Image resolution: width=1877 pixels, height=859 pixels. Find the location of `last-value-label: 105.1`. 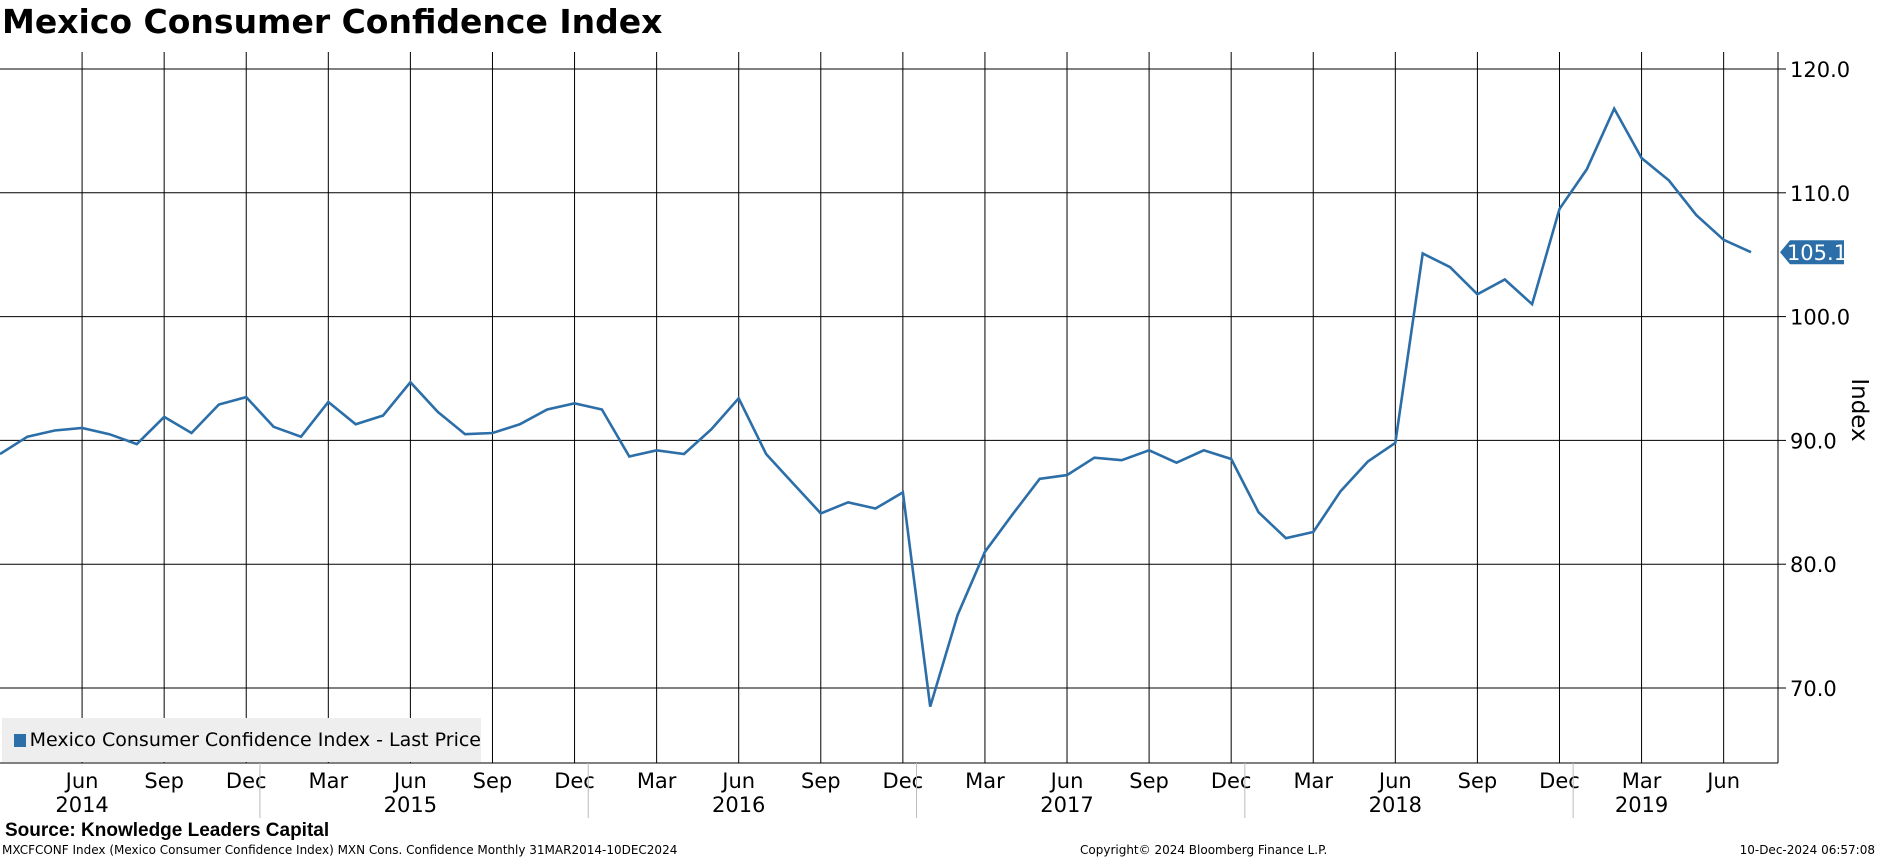

last-value-label: 105.1 is located at coordinates (1817, 253).